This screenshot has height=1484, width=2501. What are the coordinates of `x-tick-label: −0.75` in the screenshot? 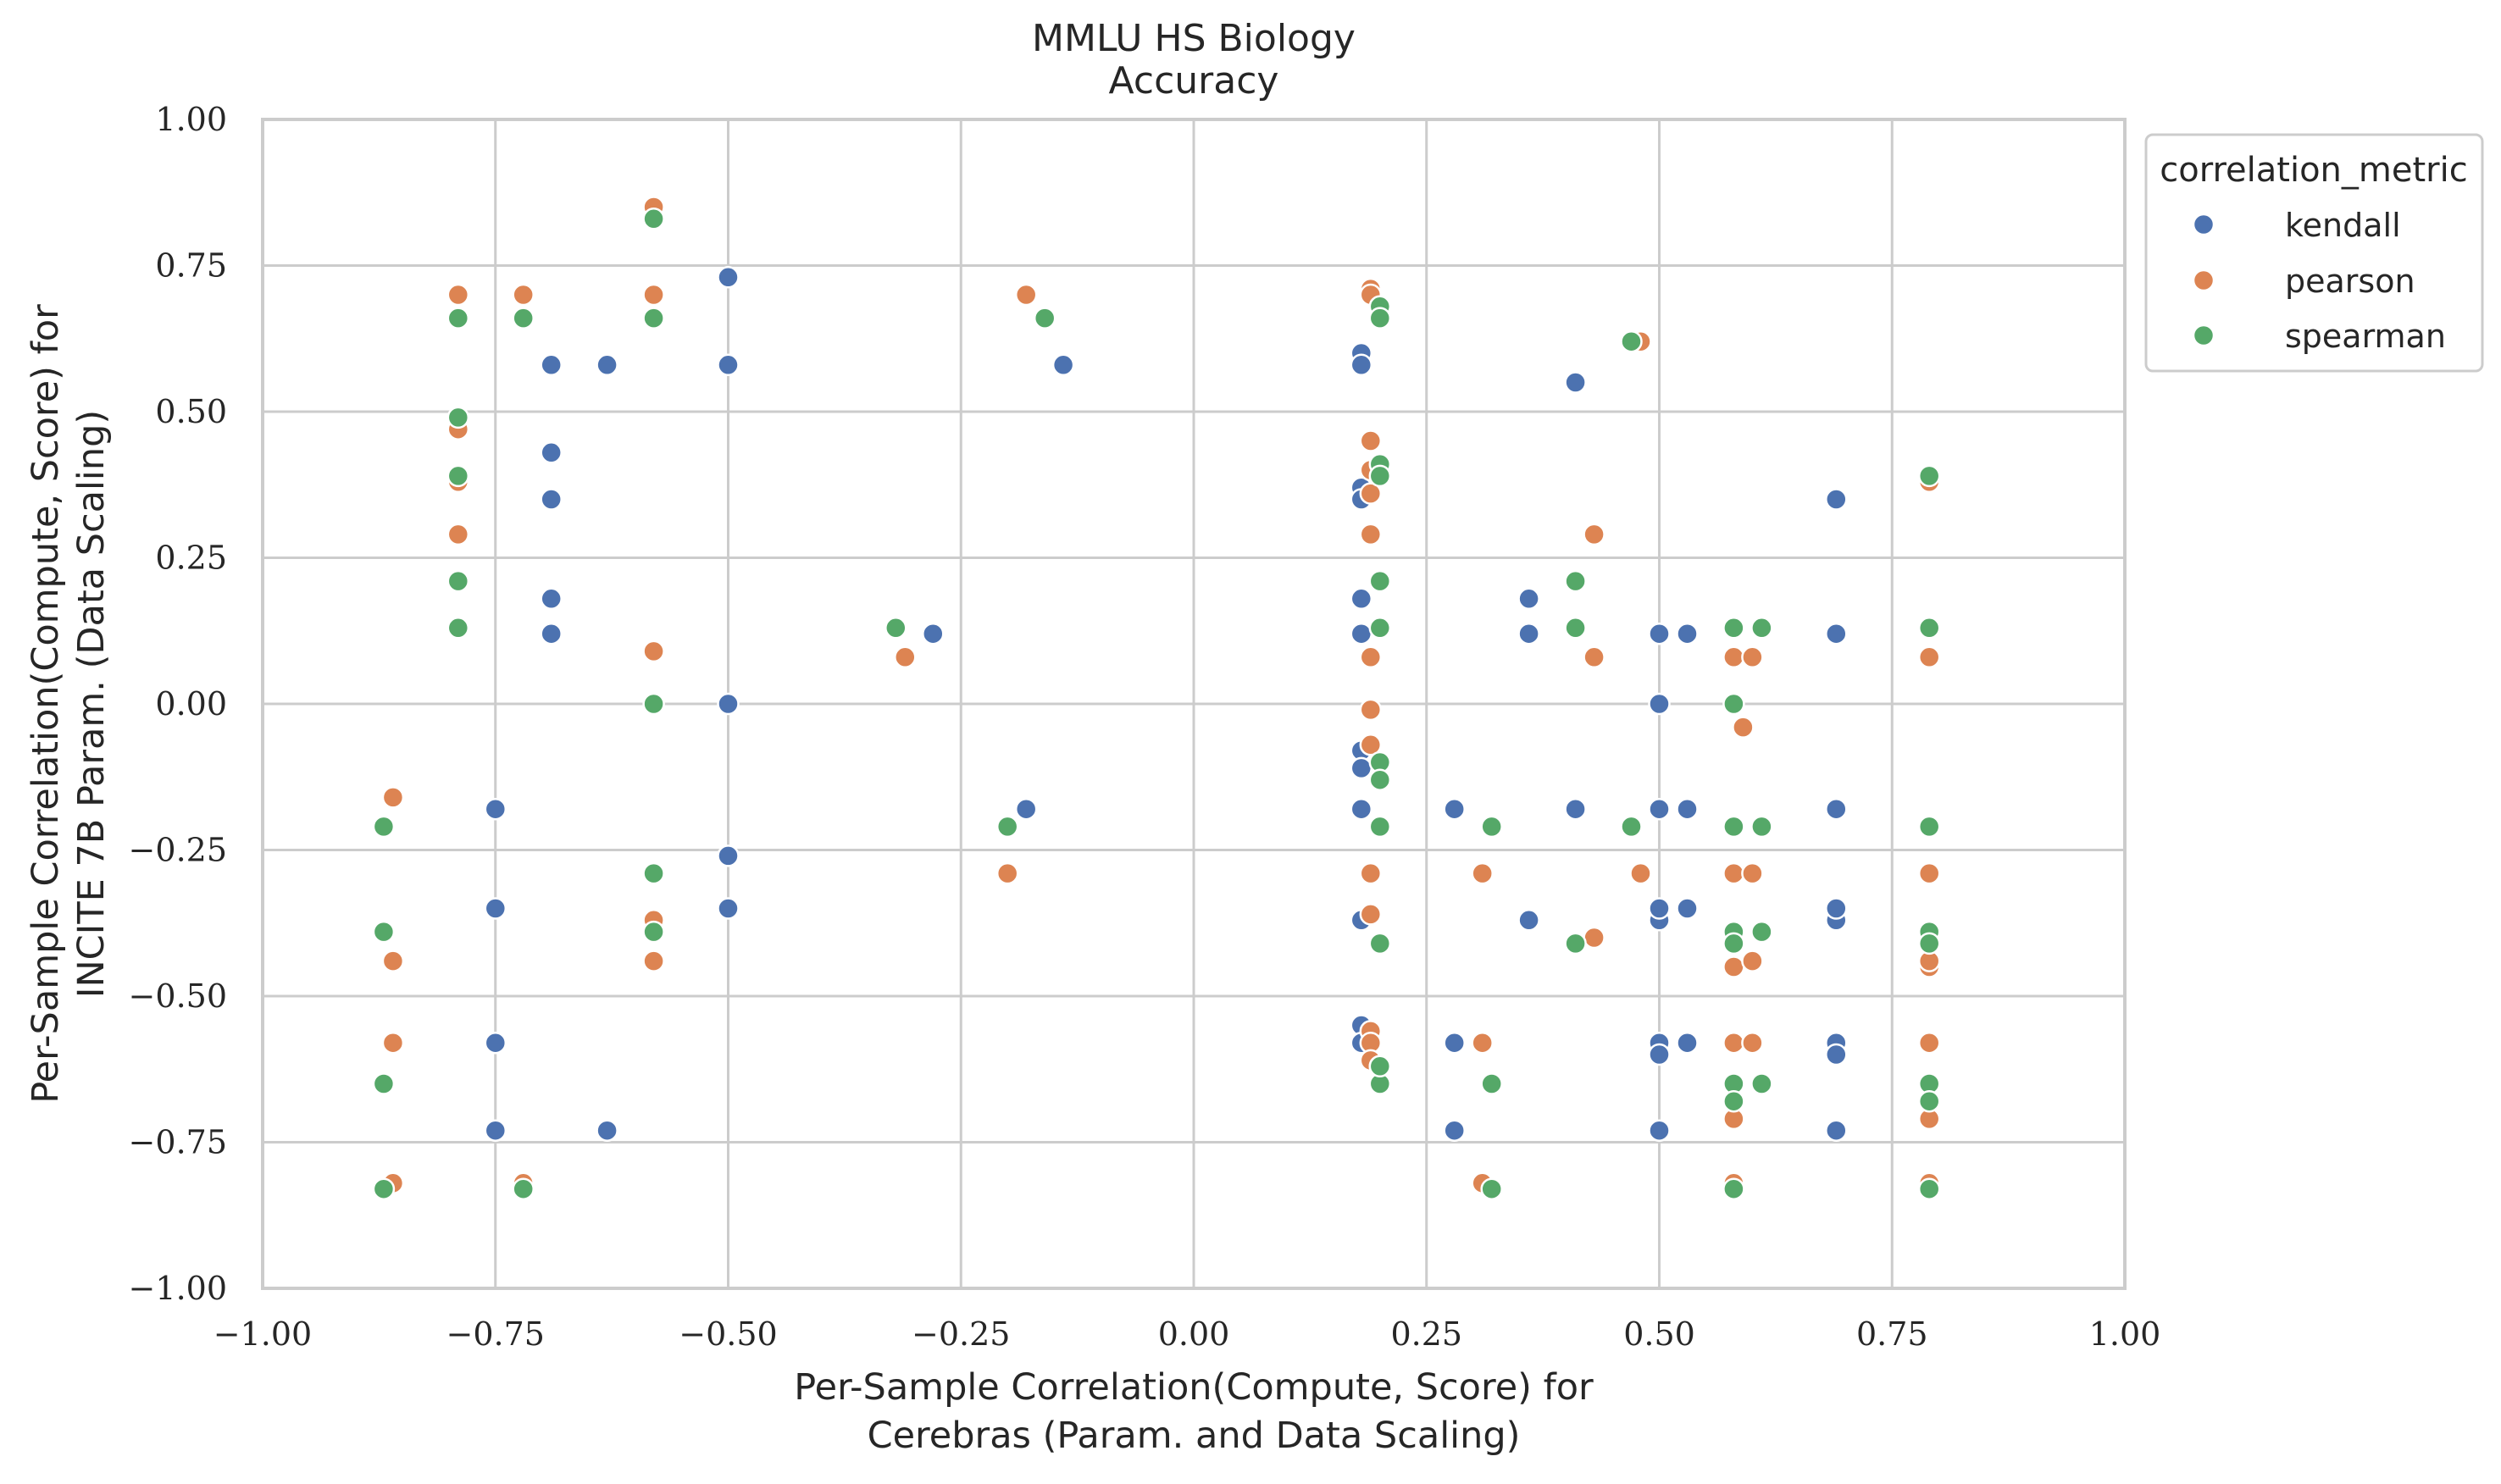 It's located at (495, 1334).